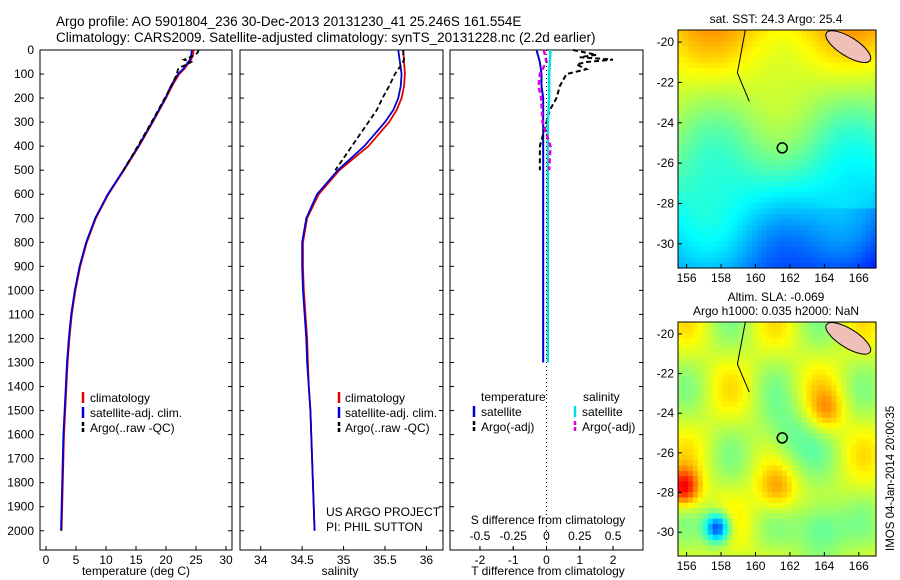 The width and height of the screenshot is (900, 580). What do you see at coordinates (743, 357) in the screenshot?
I see `reef-outline` at bounding box center [743, 357].